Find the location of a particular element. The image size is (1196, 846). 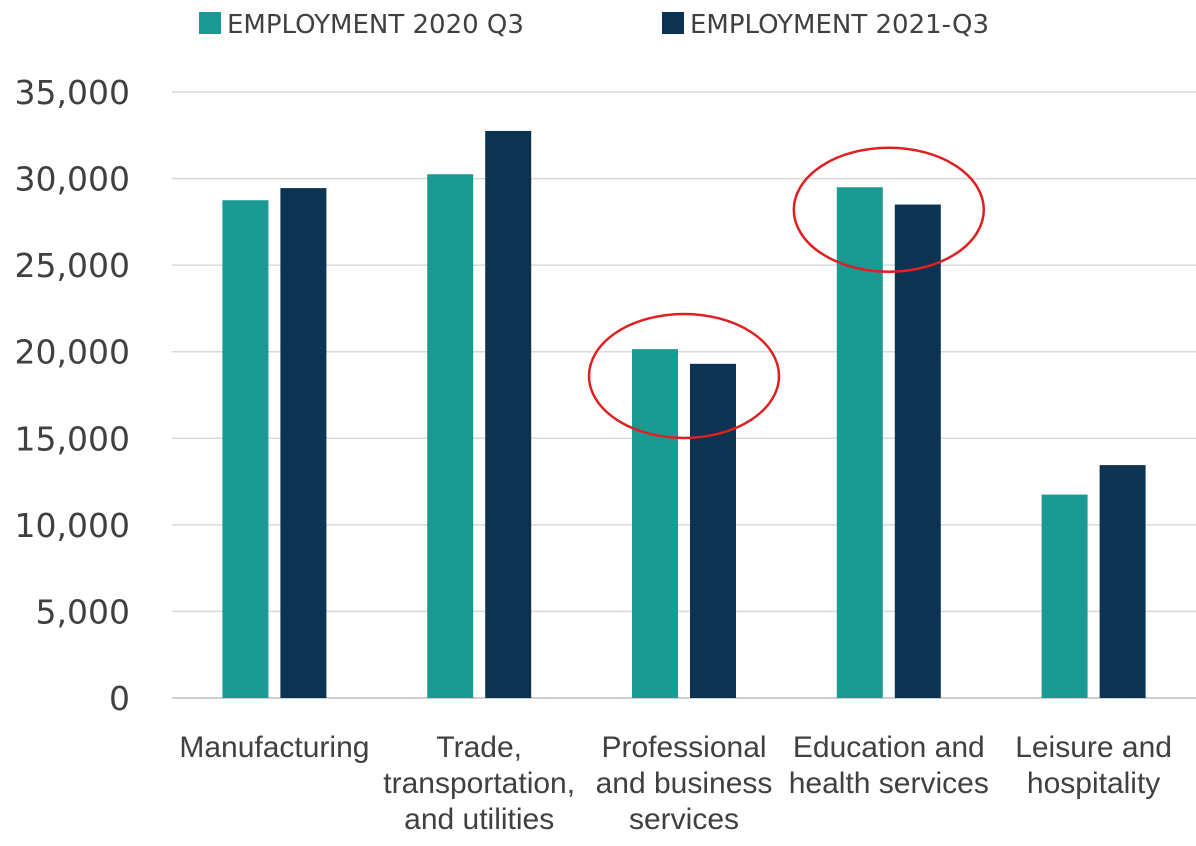

x-tick-label: Manufacturing is located at coordinates (274, 747).